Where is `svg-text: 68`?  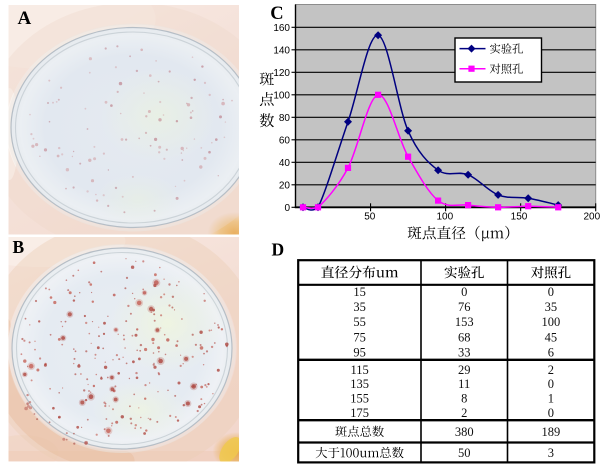 svg-text: 68 is located at coordinates (464, 337).